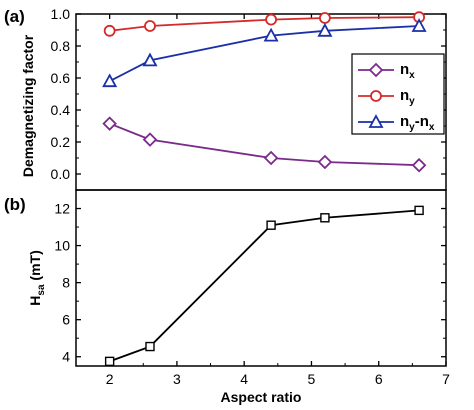 This screenshot has height=410, width=474. I want to click on xtick-label: 3, so click(177, 379).